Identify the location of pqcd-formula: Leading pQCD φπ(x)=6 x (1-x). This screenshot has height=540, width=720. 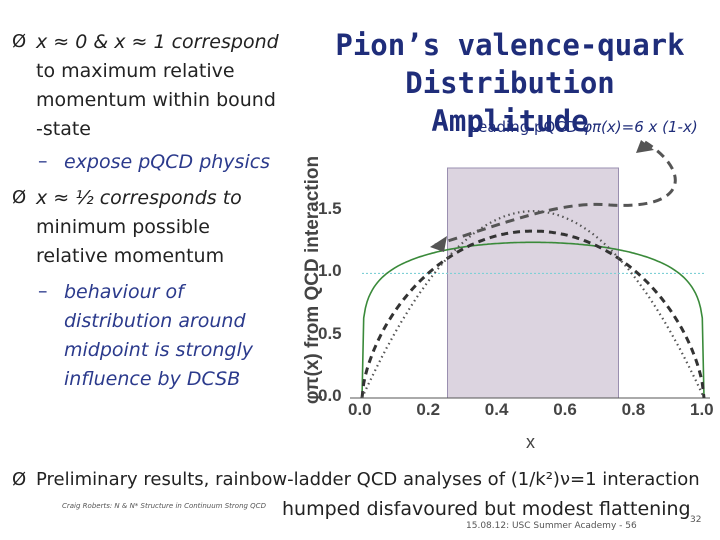
(584, 127).